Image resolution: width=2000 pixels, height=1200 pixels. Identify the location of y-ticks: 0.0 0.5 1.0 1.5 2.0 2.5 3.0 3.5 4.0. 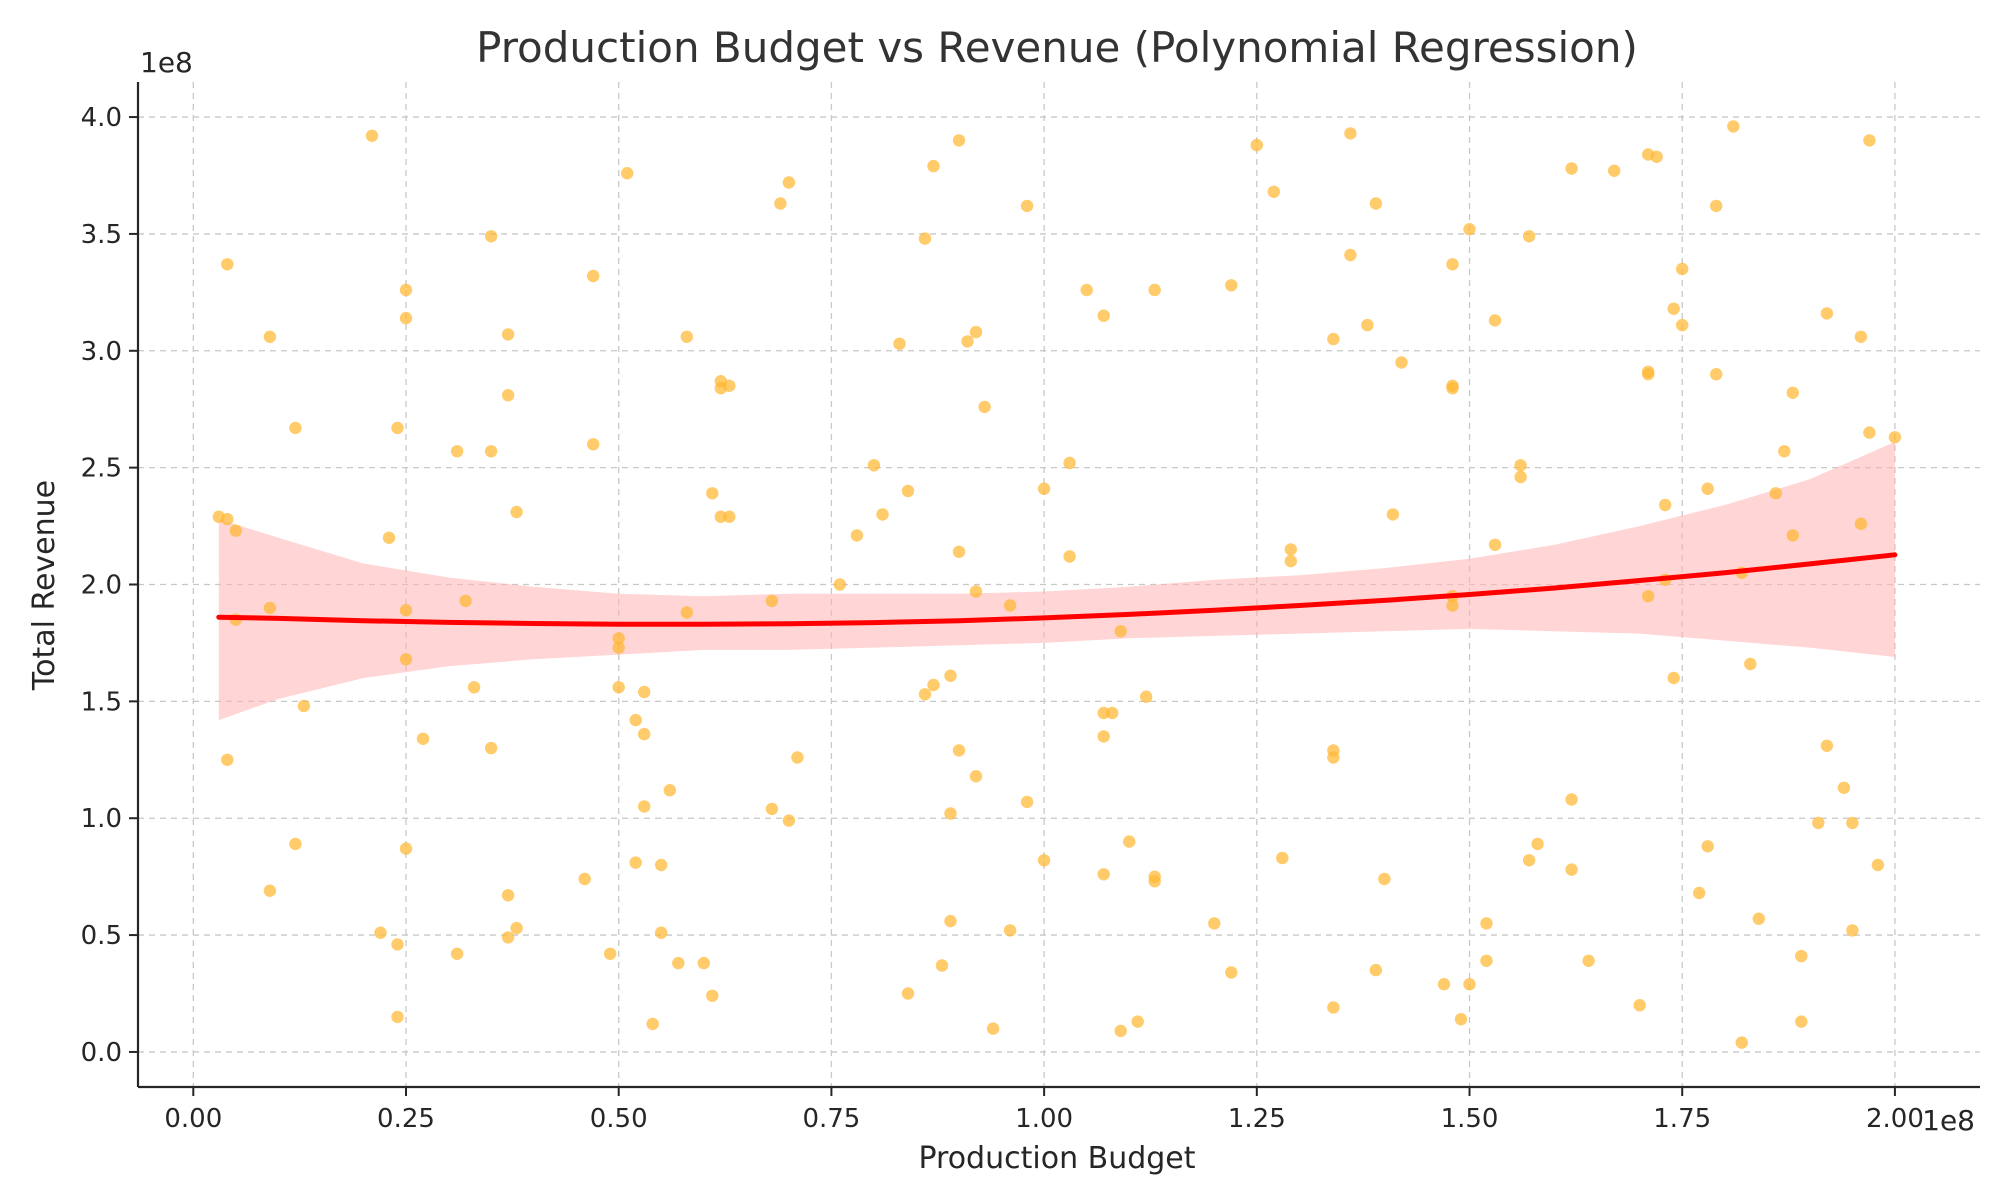
(109, 585).